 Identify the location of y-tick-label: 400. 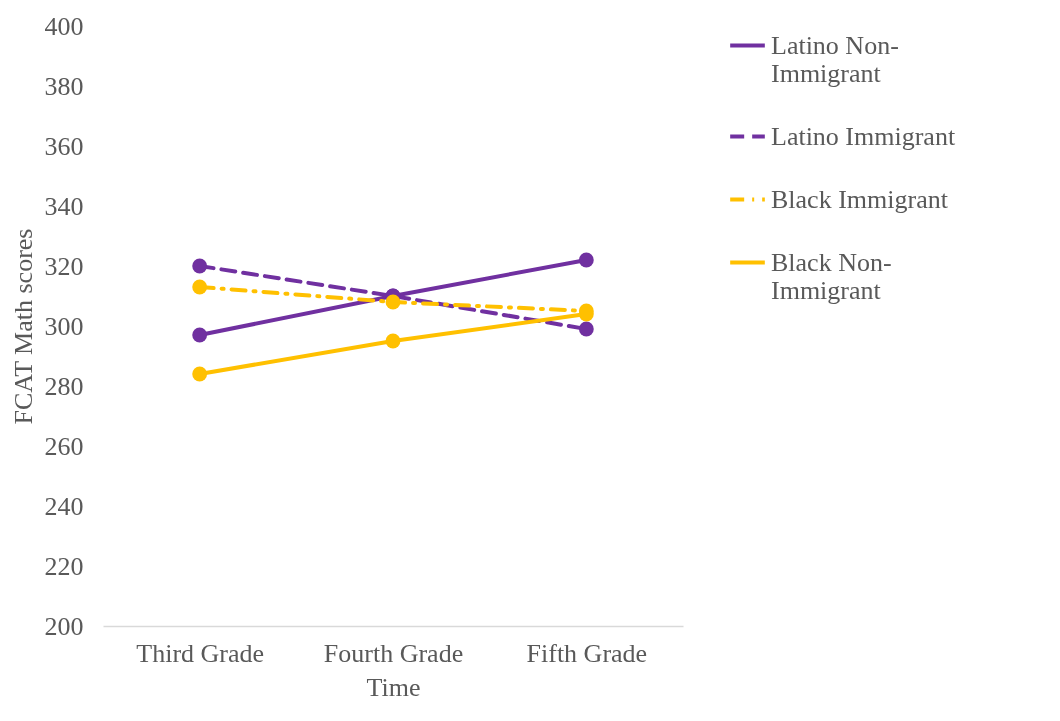
(64, 26).